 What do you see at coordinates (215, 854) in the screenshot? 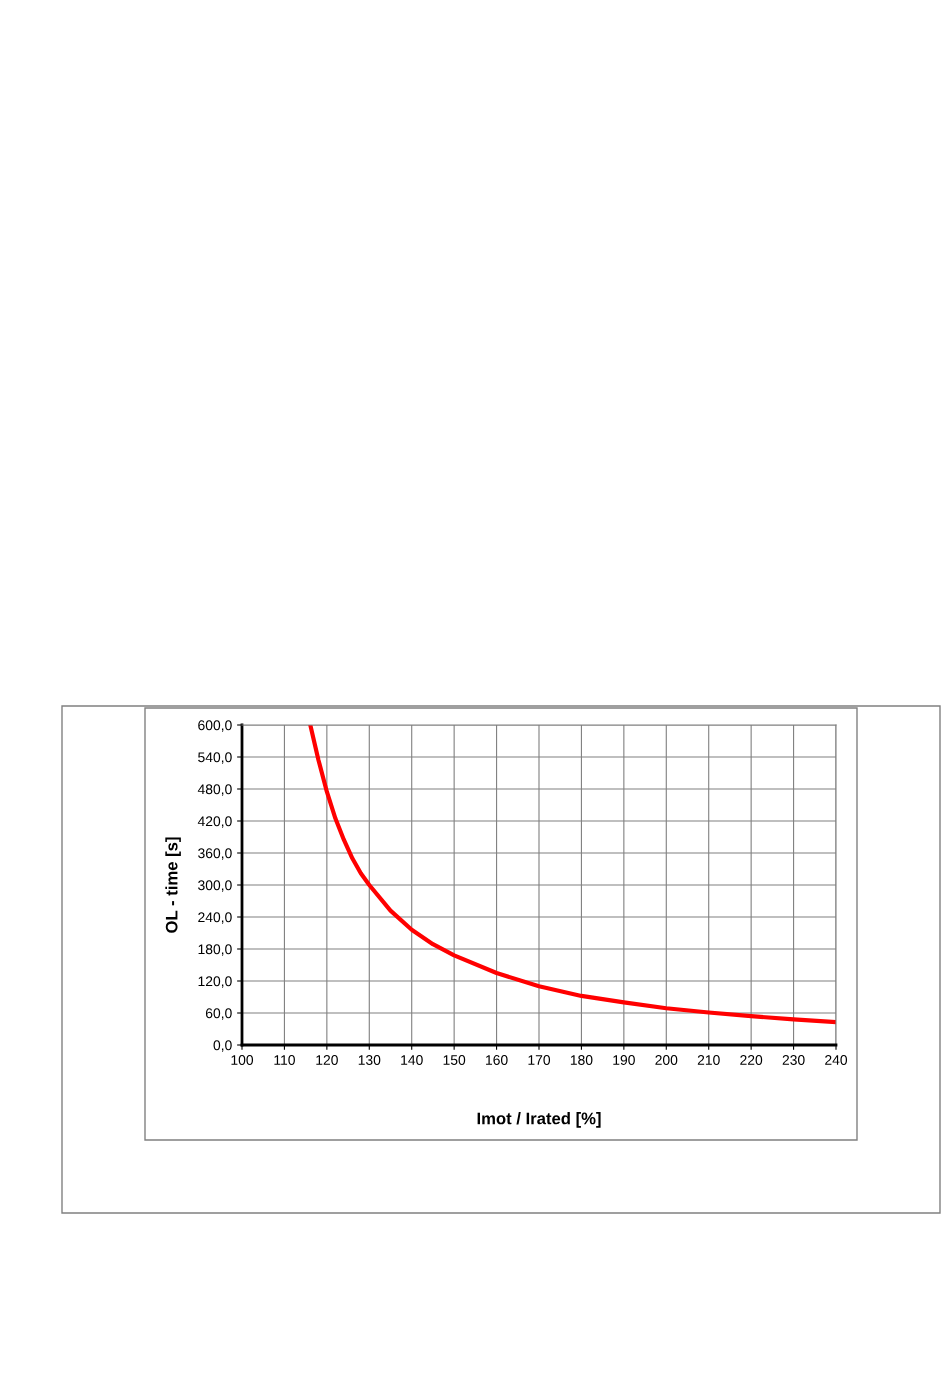
I see `y-tick-label: 360,0` at bounding box center [215, 854].